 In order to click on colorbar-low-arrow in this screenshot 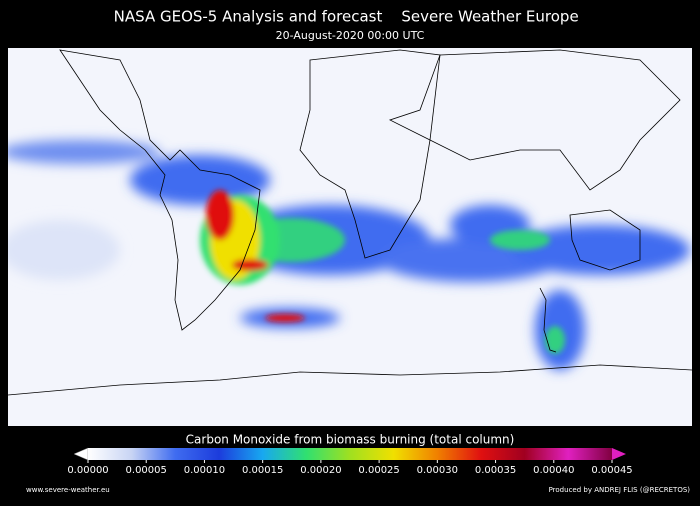, I will do `click(81, 454)`.